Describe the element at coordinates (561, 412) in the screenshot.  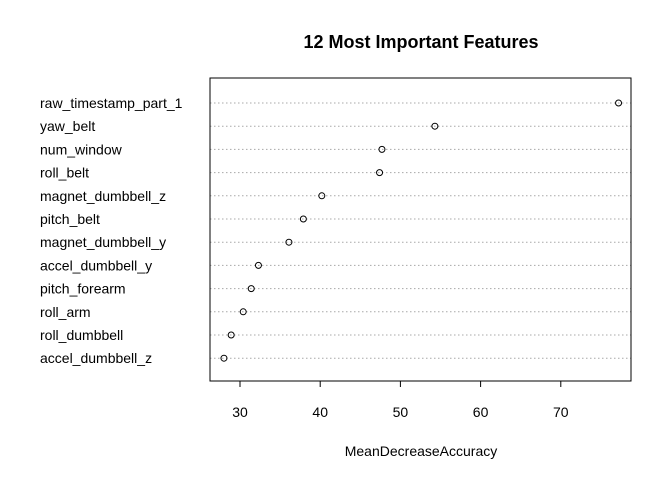
I see `x-tick-label: 70` at that location.